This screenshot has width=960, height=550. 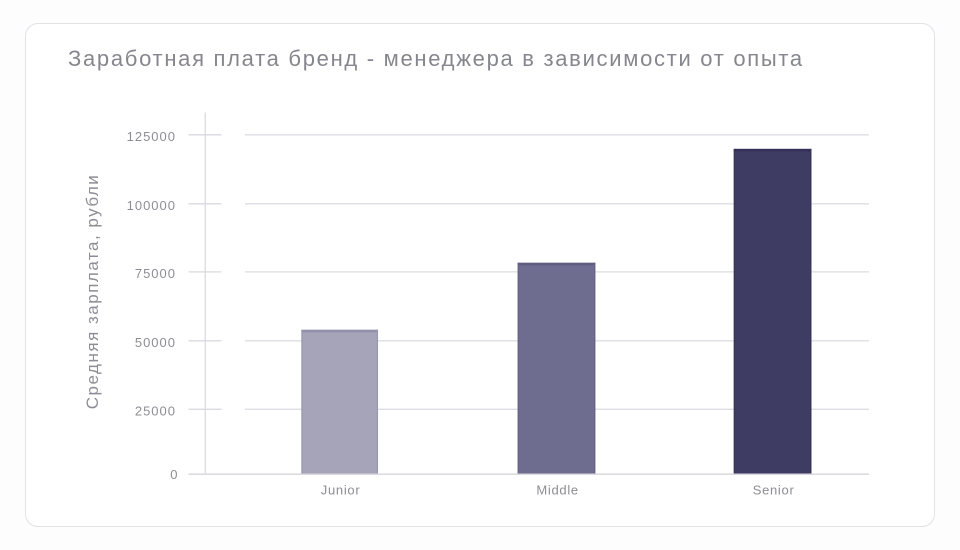 I want to click on svg-text: Junior, so click(x=341, y=490).